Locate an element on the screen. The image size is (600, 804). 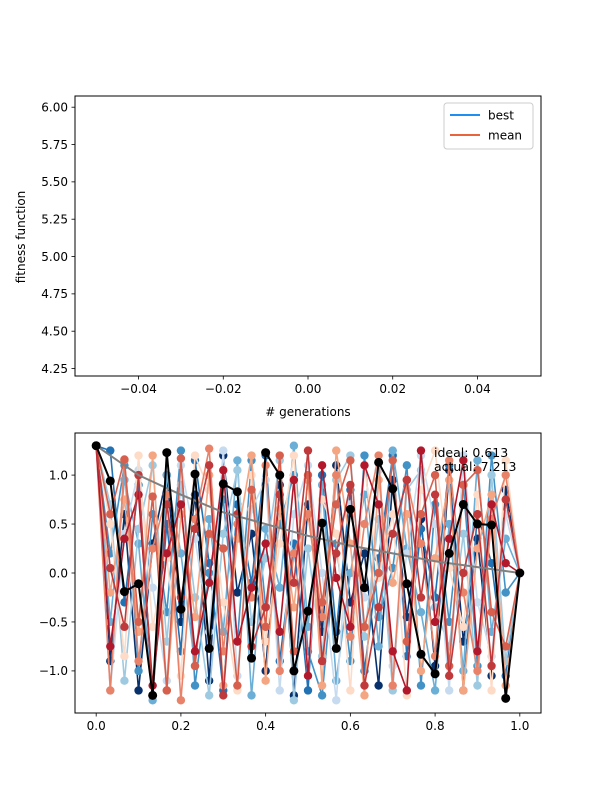
bottom-x-tick-label: 0.8 is located at coordinates (435, 726).